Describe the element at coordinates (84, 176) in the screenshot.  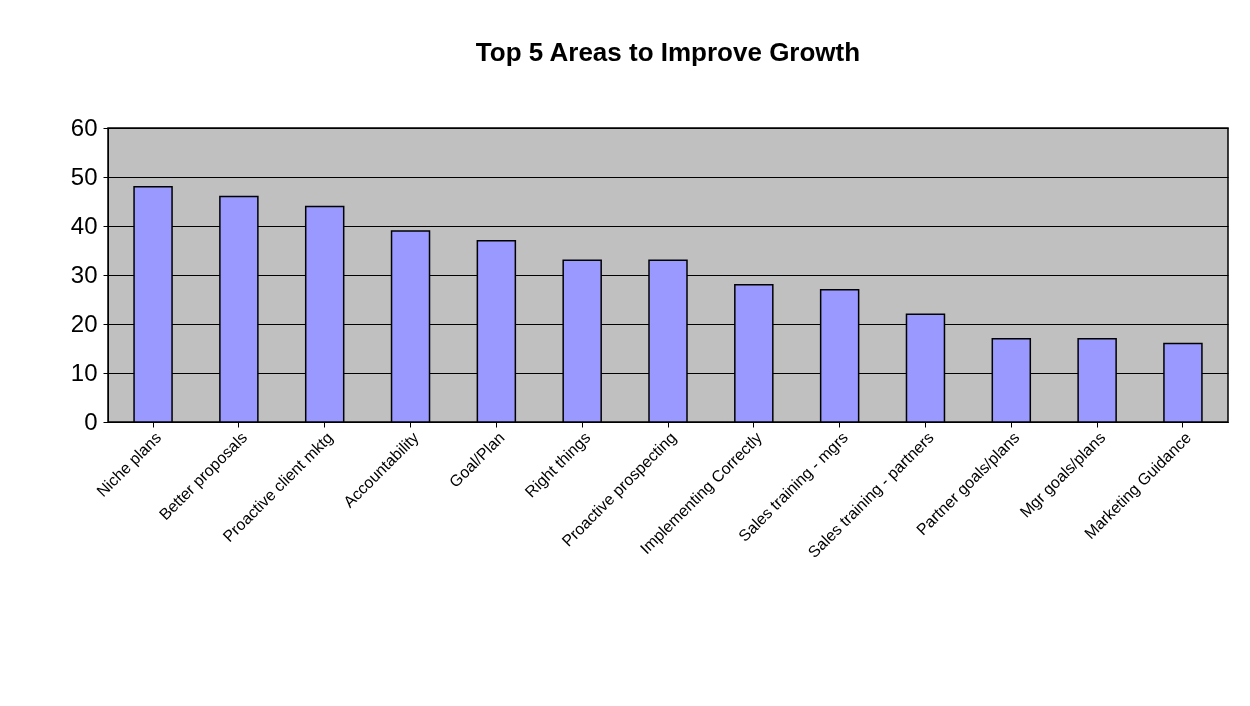
I see `y-tick-label: 50` at that location.